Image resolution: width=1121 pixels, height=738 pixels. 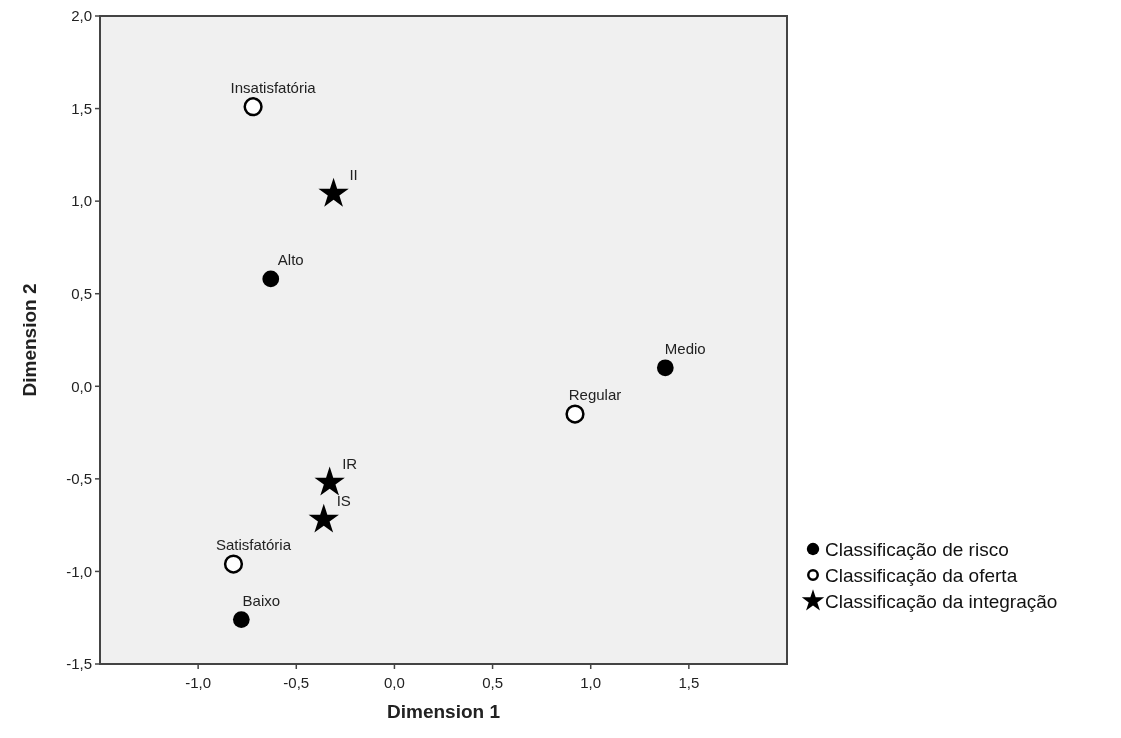 What do you see at coordinates (79, 571) in the screenshot?
I see `y-tick-label: -1,0` at bounding box center [79, 571].